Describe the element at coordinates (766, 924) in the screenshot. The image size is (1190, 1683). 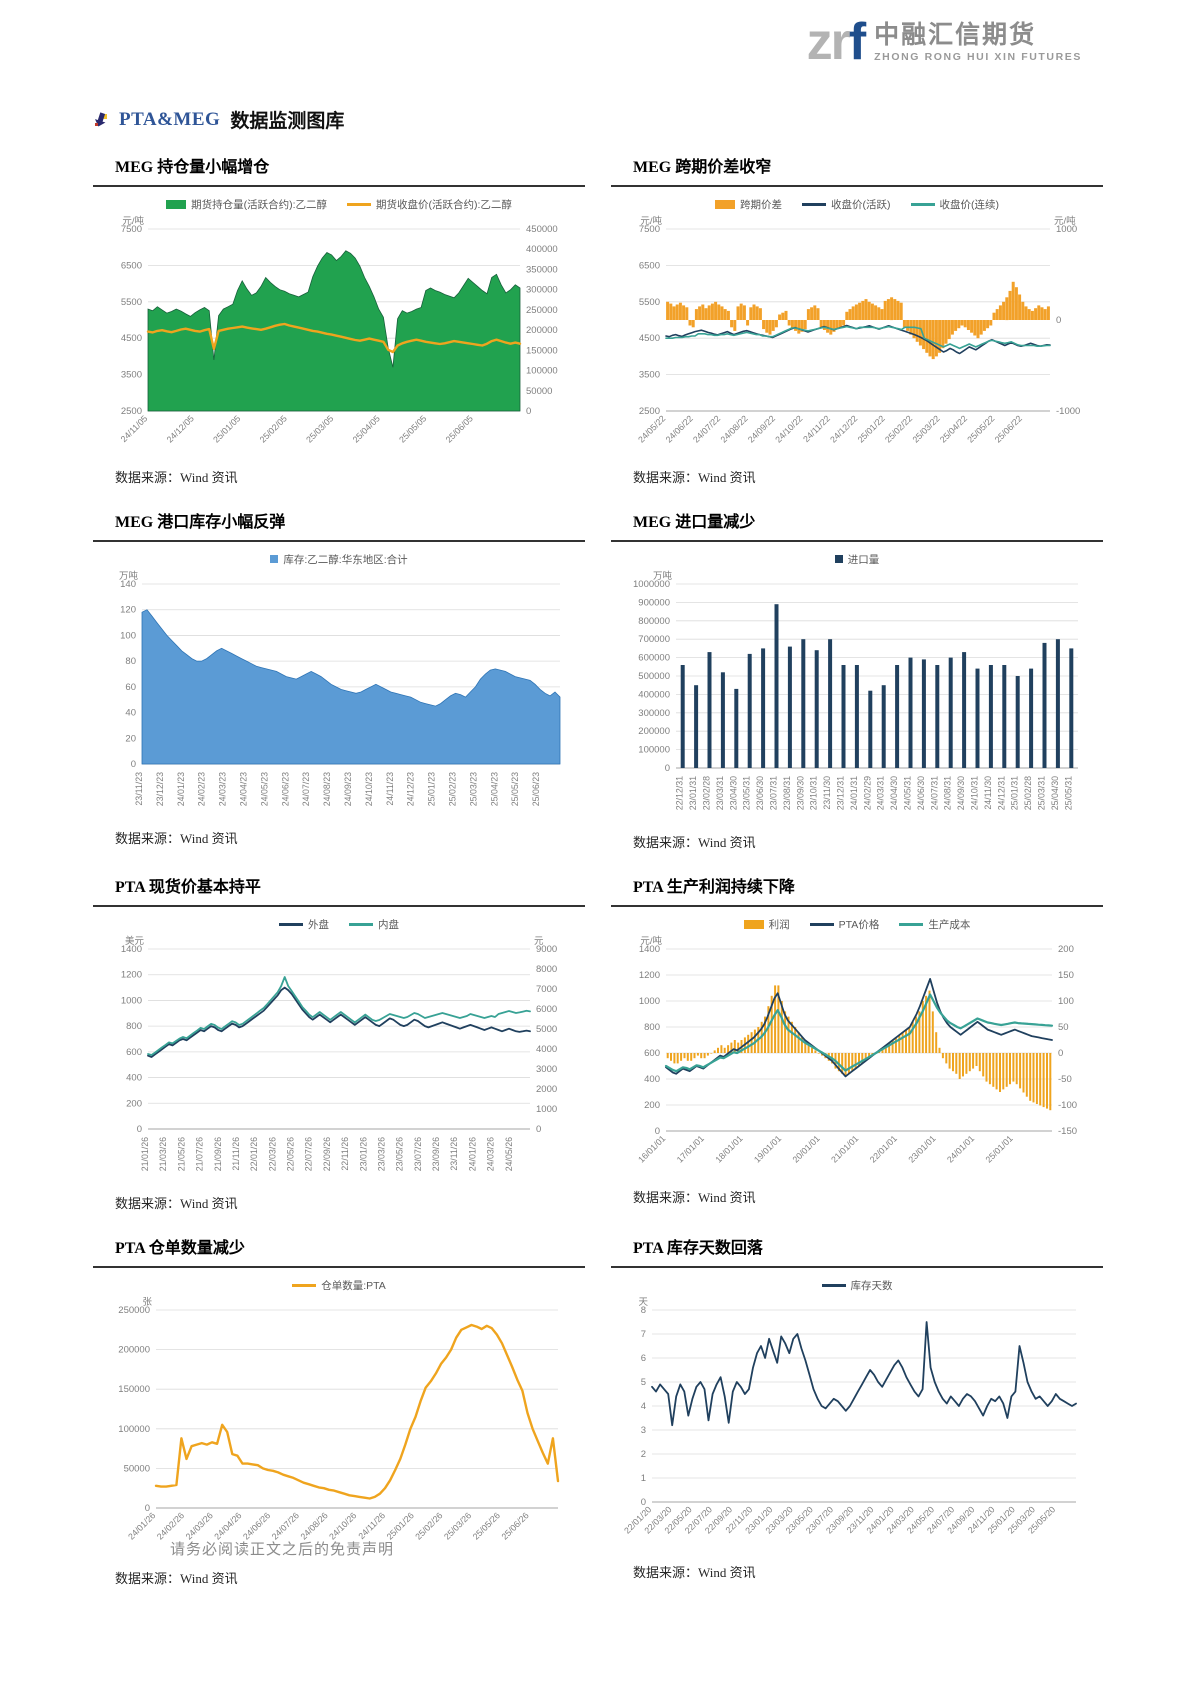
I see `legend-item: 利润` at that location.